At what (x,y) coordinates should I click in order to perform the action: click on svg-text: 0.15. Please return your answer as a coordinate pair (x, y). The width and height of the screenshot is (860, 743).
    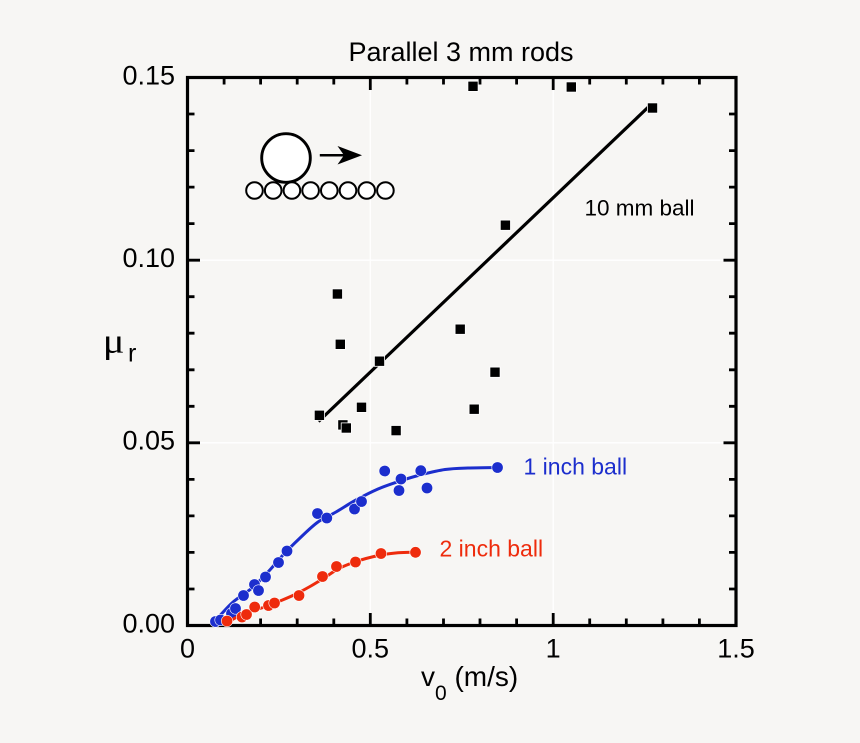
    Looking at the image, I should click on (148, 75).